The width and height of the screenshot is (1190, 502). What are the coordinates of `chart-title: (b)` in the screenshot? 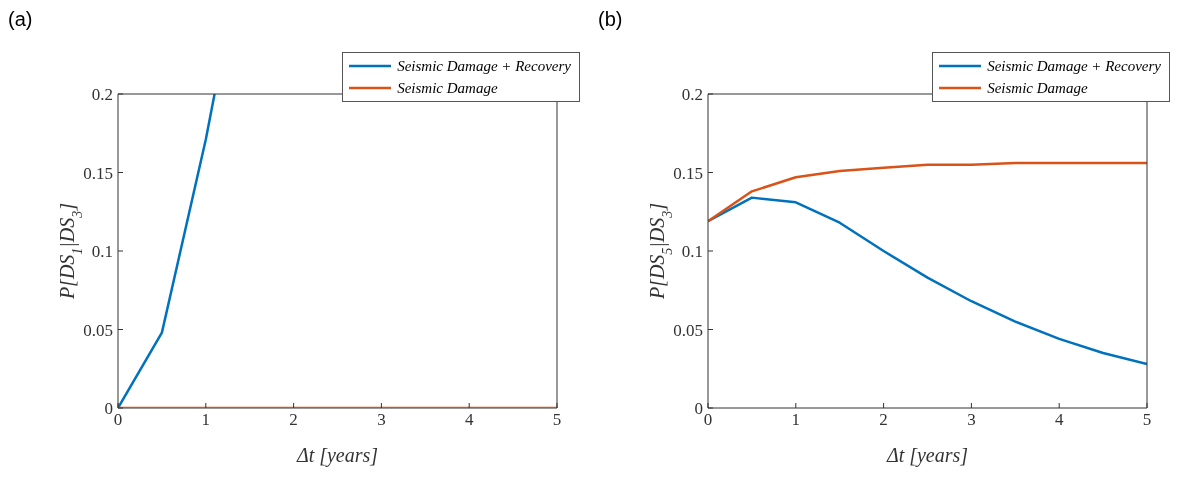 It's located at (611, 19).